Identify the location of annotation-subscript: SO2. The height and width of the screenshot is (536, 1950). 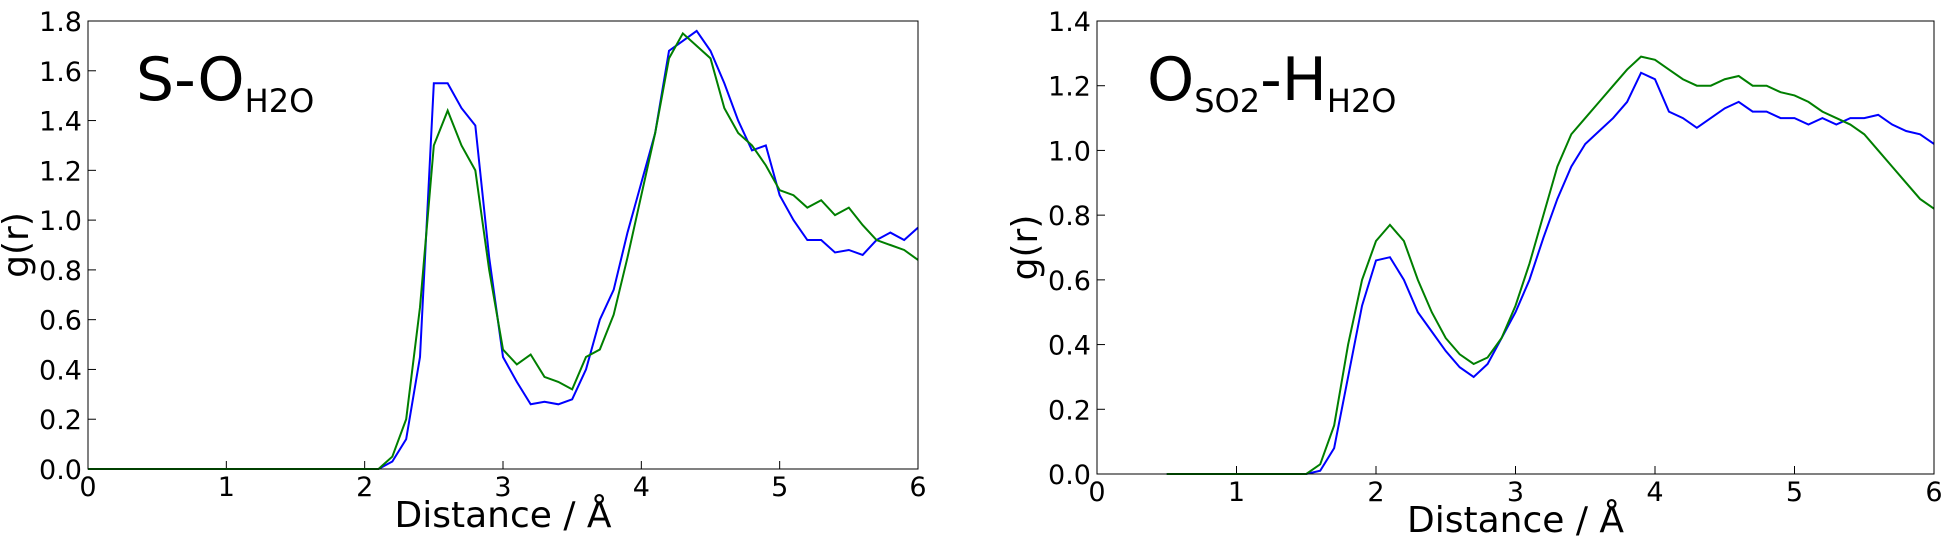
(1227, 101).